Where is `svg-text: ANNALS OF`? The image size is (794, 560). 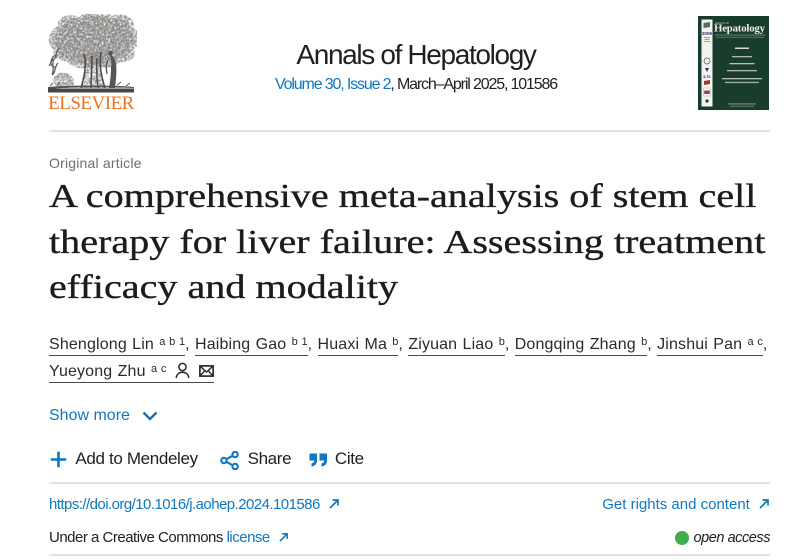 svg-text: ANNALS OF is located at coordinates (722, 23).